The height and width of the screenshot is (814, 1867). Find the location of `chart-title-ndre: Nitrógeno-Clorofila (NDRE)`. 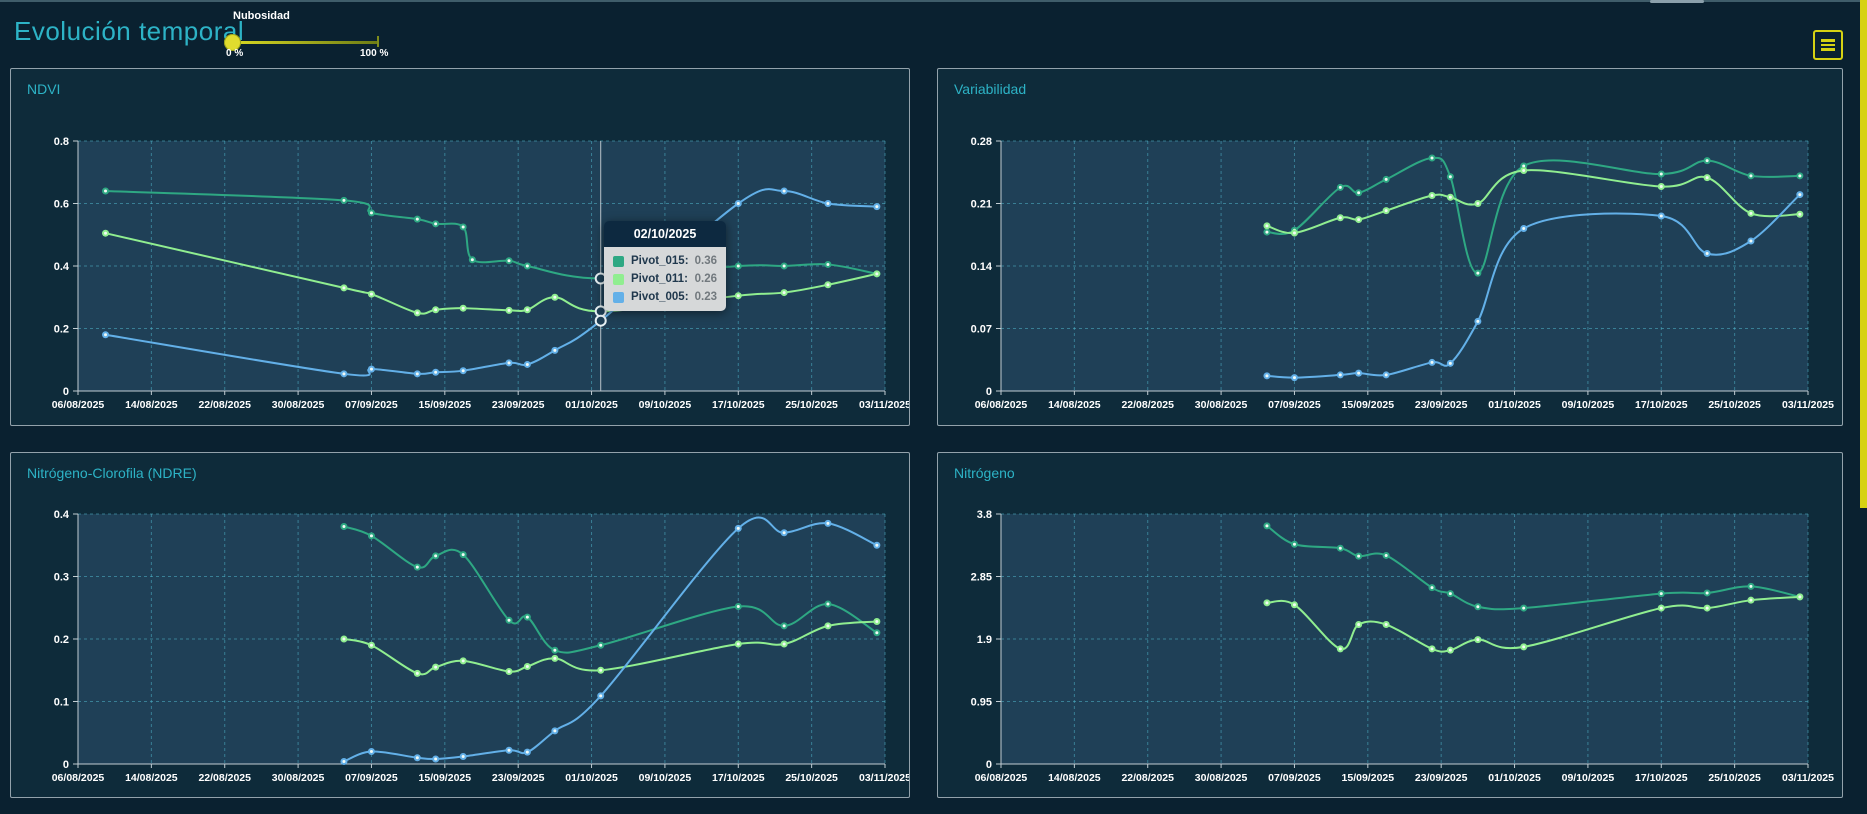

chart-title-ndre: Nitrógeno-Clorofila (NDRE) is located at coordinates (112, 473).